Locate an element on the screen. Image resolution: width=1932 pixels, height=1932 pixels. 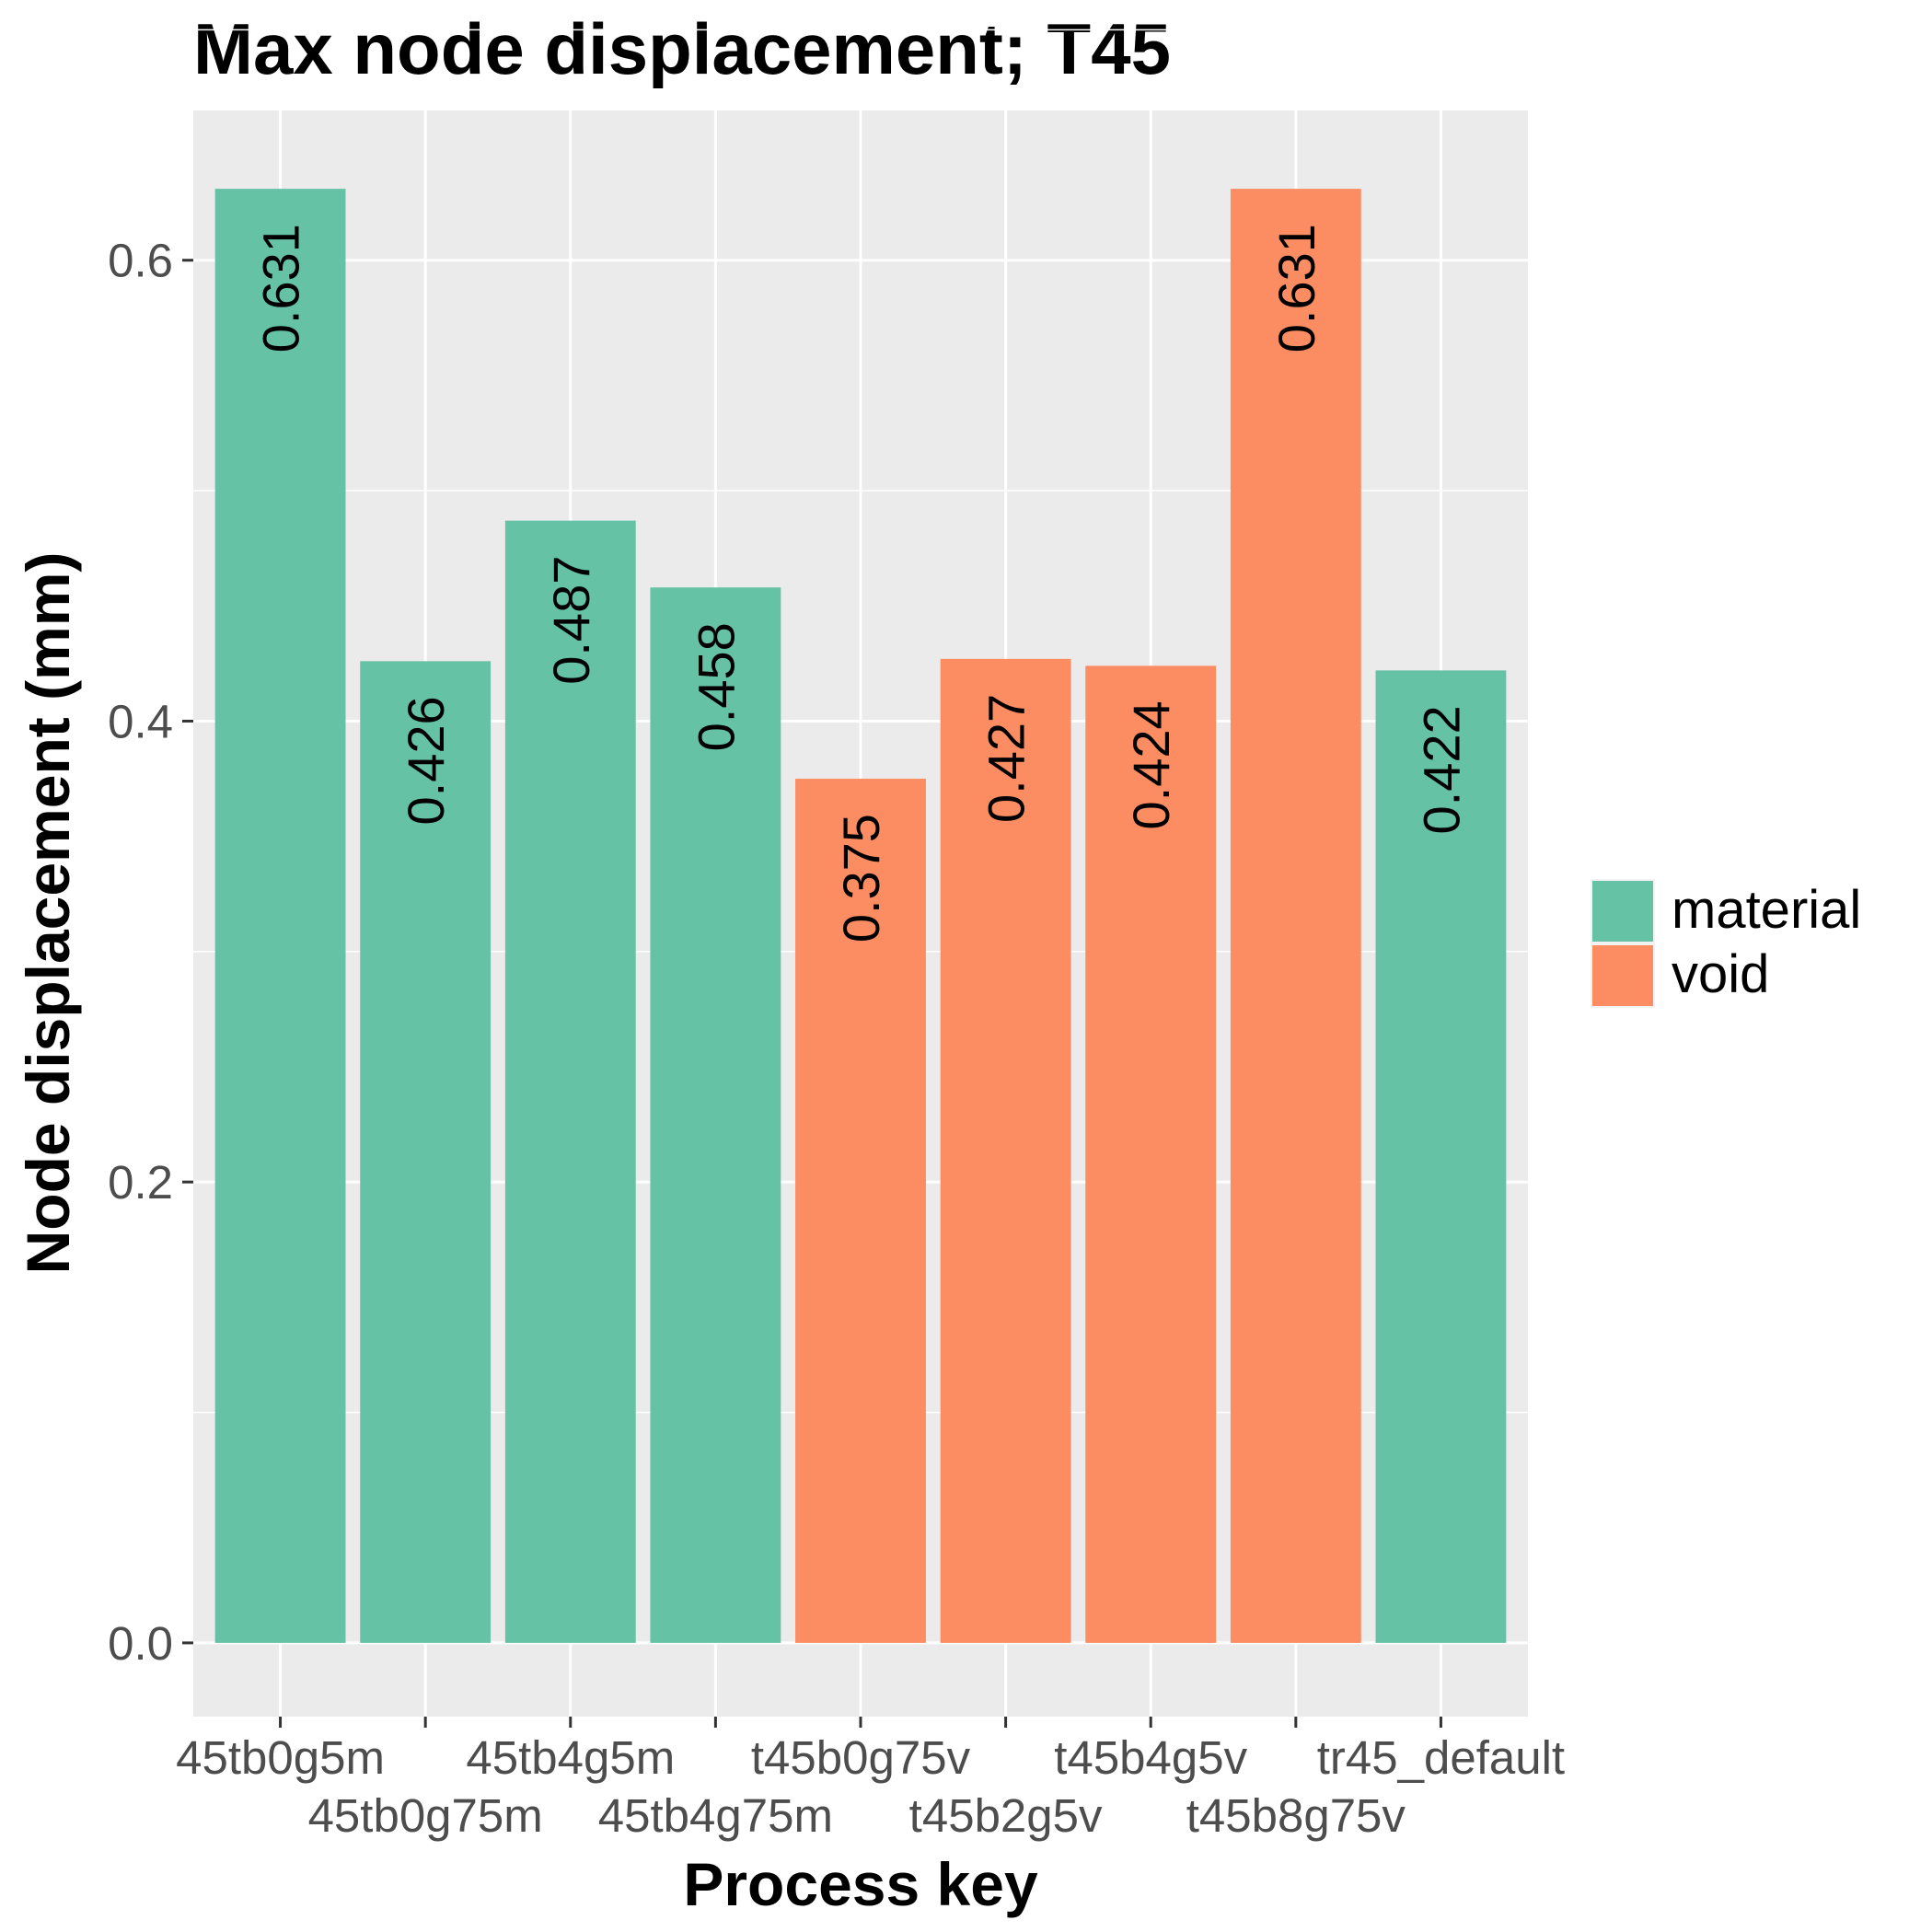
y-axis: 0.0 0.2 0.4 0.6 is located at coordinates (150, 953).